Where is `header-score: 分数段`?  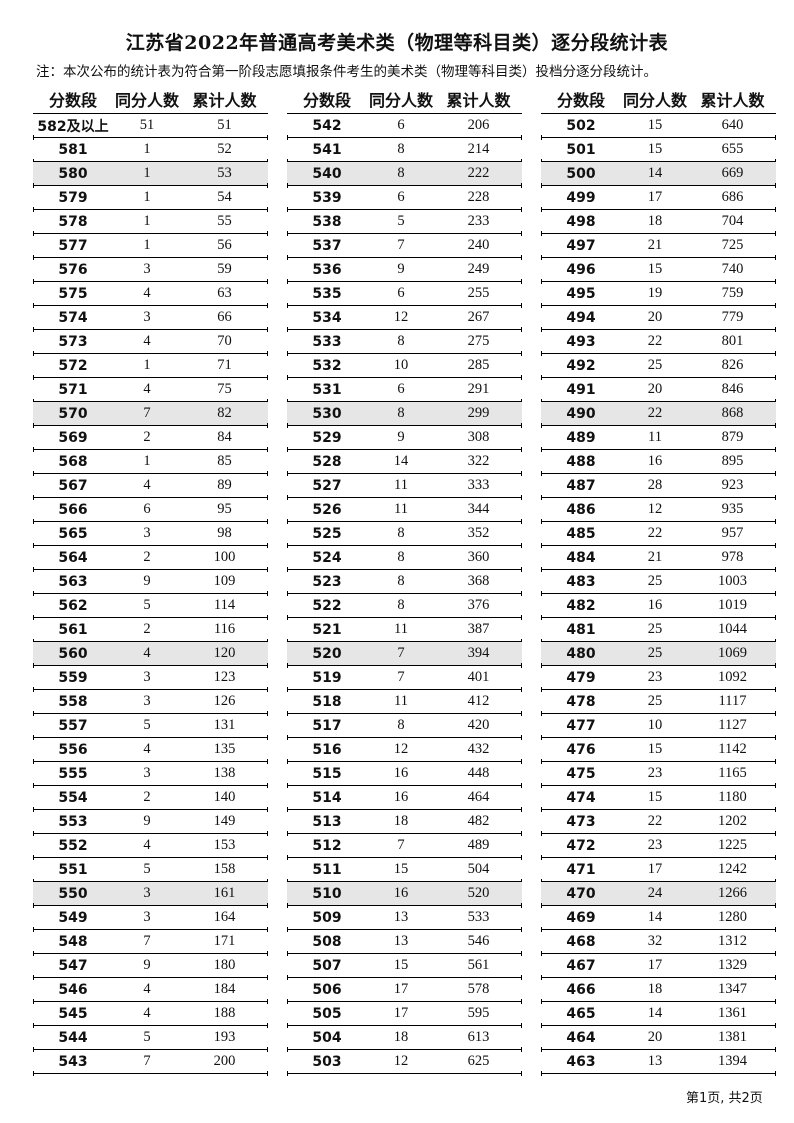
header-score: 分数段 is located at coordinates (580, 100).